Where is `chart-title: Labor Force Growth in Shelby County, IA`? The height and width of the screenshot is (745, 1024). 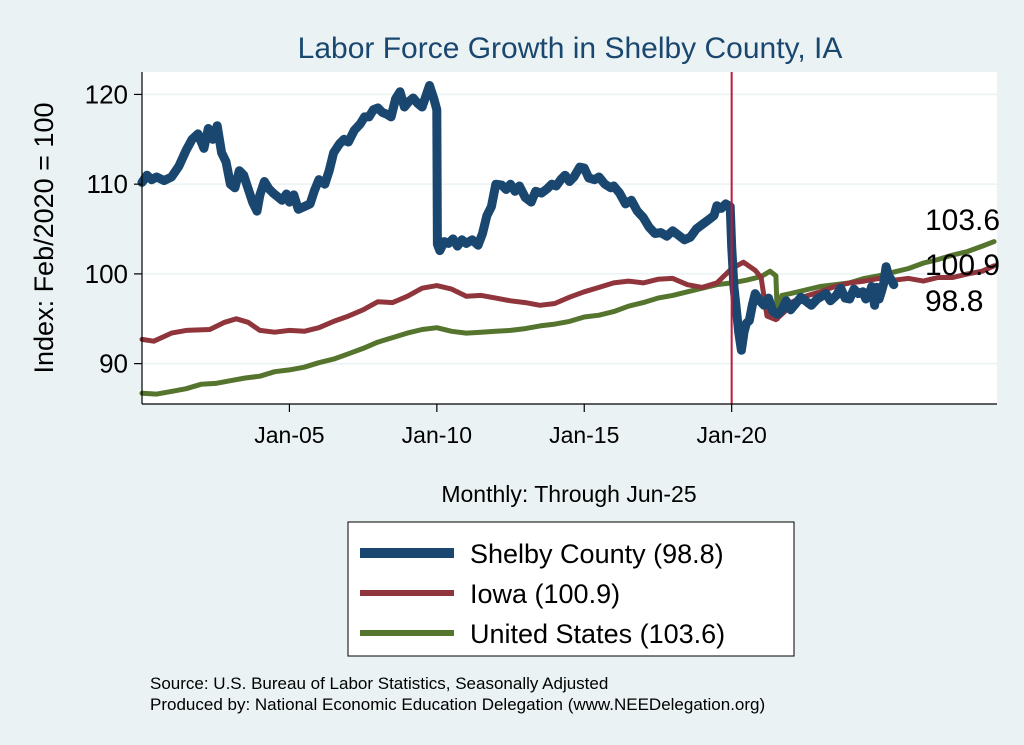 chart-title: Labor Force Growth in Shelby County, IA is located at coordinates (570, 48).